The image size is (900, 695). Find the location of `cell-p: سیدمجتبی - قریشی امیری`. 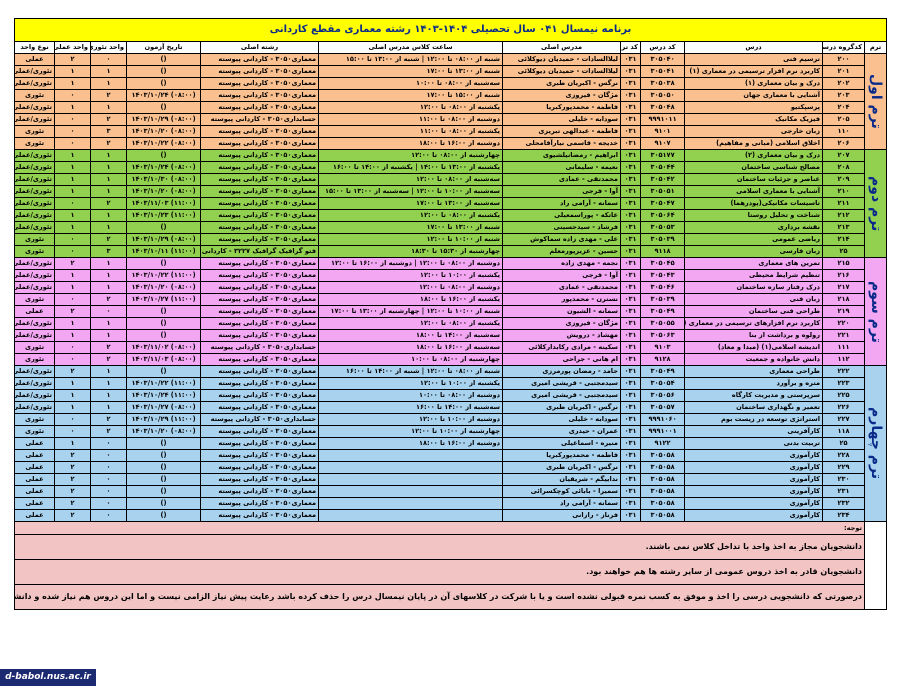

cell-p: سیدمجتبی - قریشی امیری is located at coordinates (562, 395).